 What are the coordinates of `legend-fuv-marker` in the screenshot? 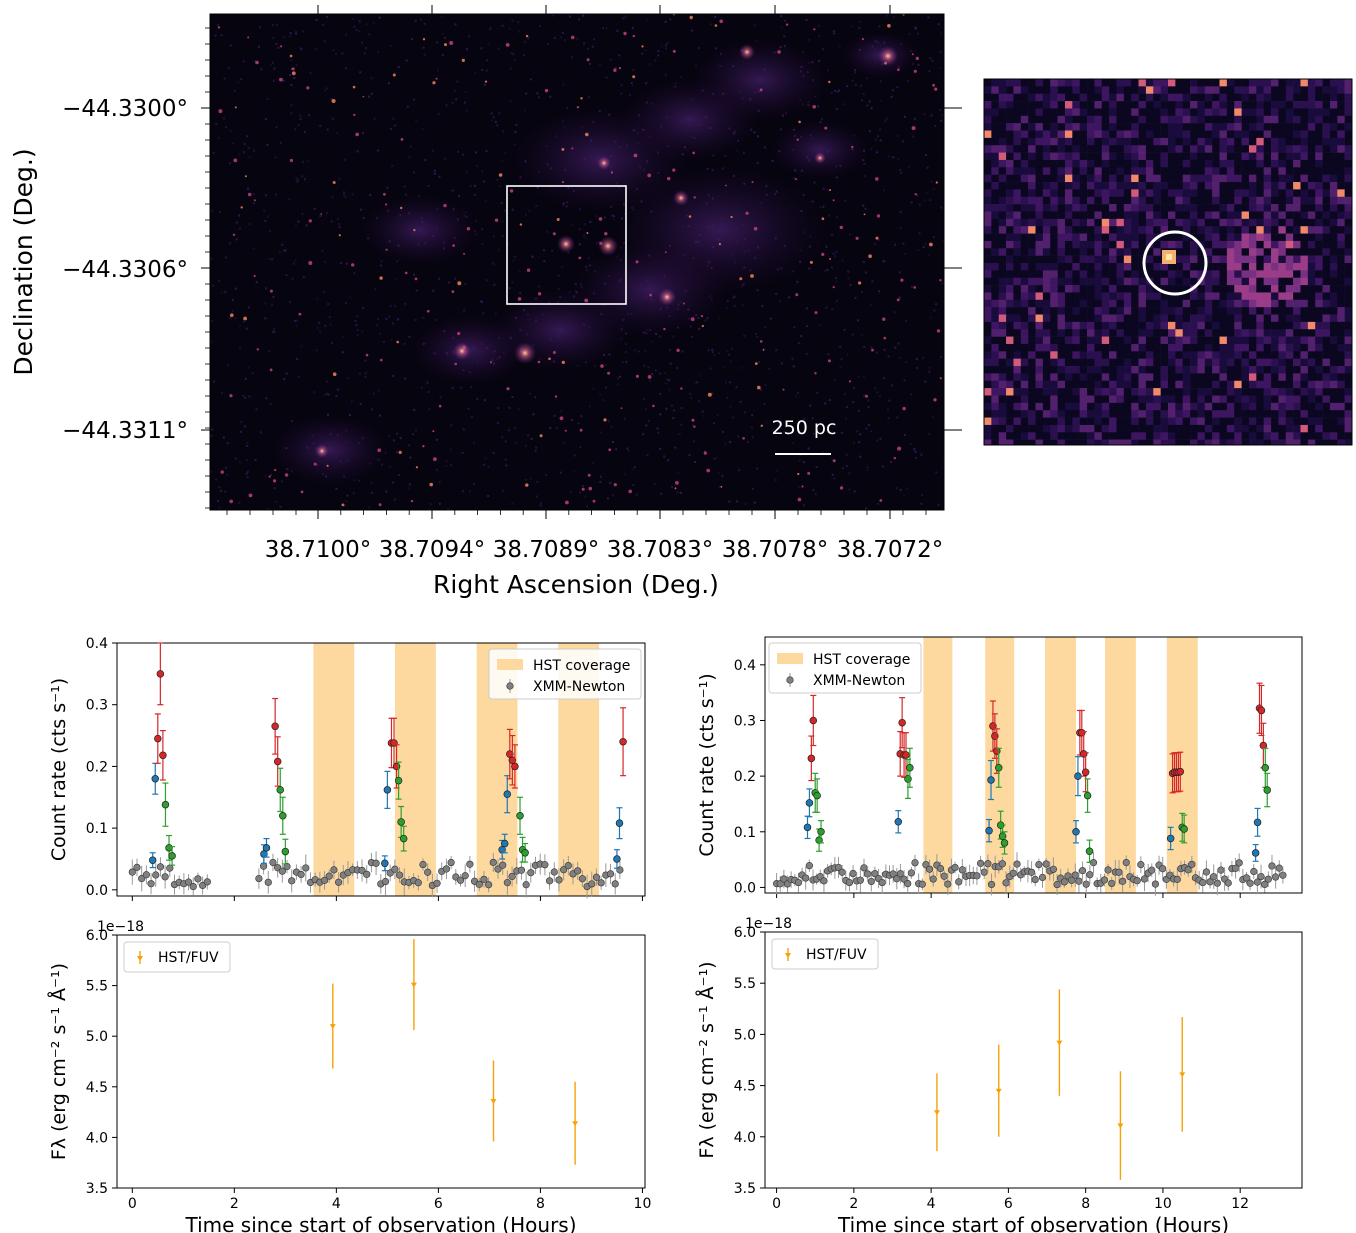 It's located at (140, 958).